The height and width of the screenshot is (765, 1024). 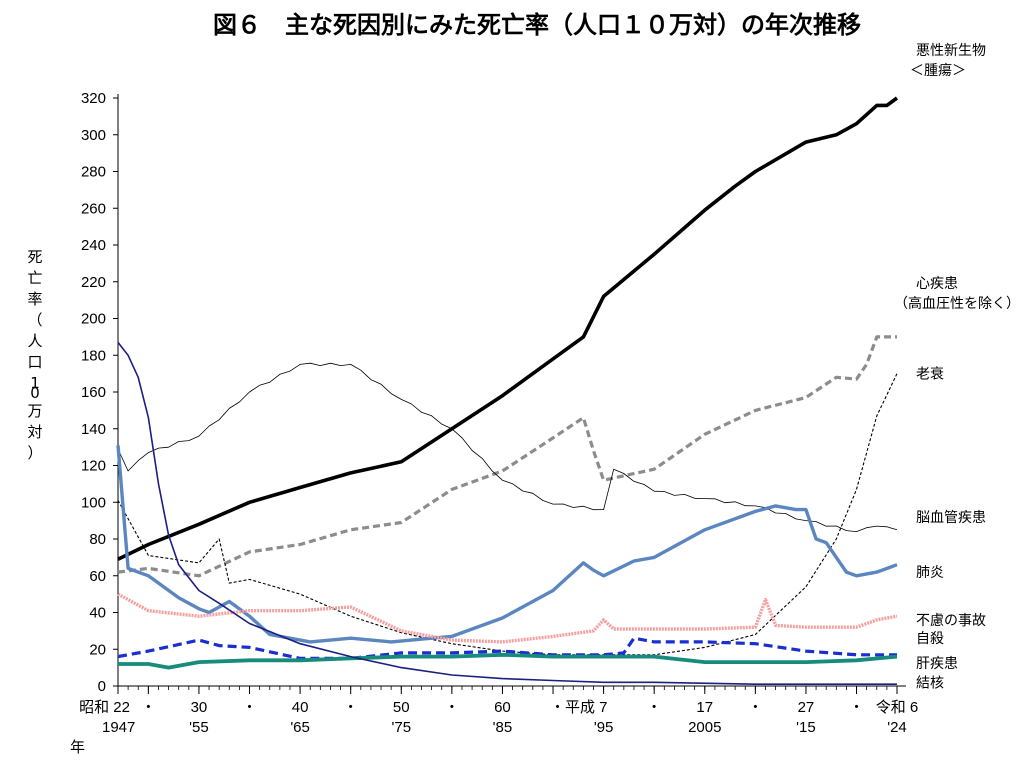 I want to click on series-label: 脳血管疾患, so click(x=951, y=518).